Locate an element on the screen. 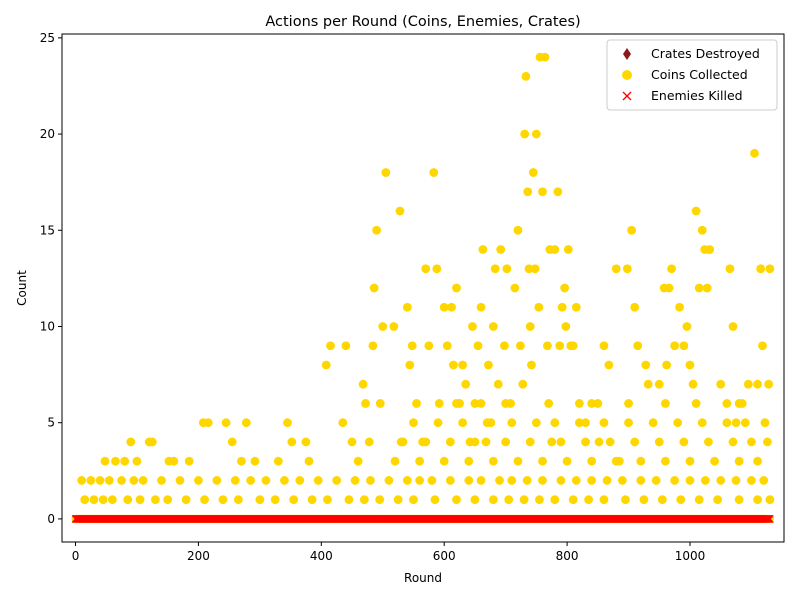 This screenshot has height=600, width=800. y-axis-ticks: 0 5 10 15 20 25 is located at coordinates (51, 278).